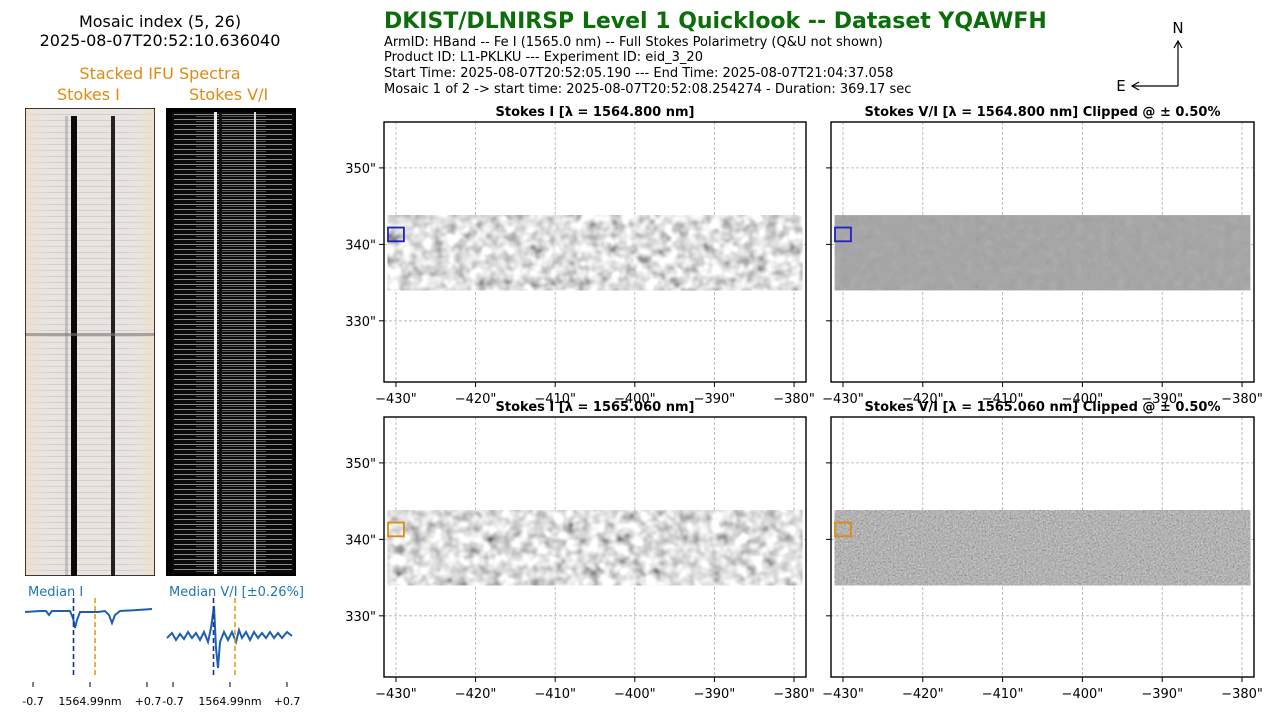 The width and height of the screenshot is (1280, 720). I want to click on median-i-tick-right: +0.7, so click(148, 701).